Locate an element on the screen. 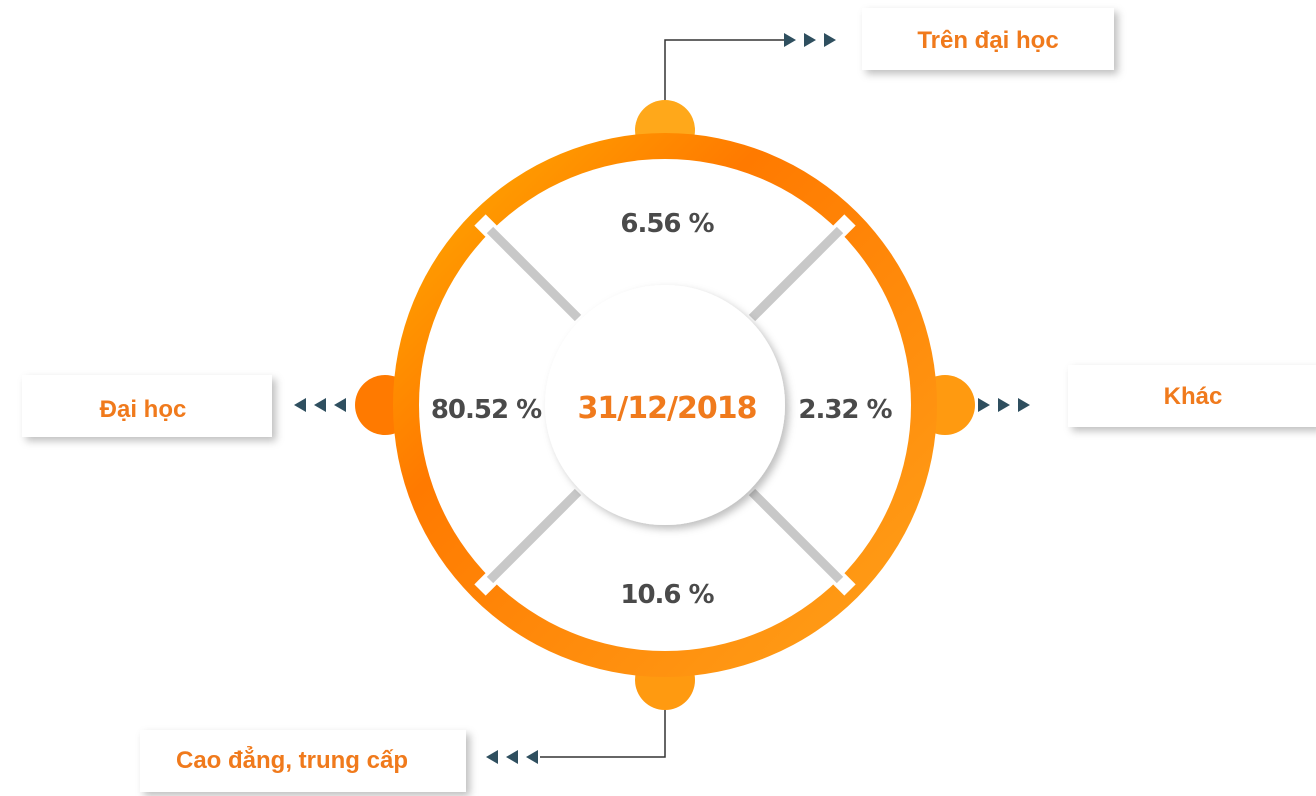  segment-label: Khác is located at coordinates (1193, 396).